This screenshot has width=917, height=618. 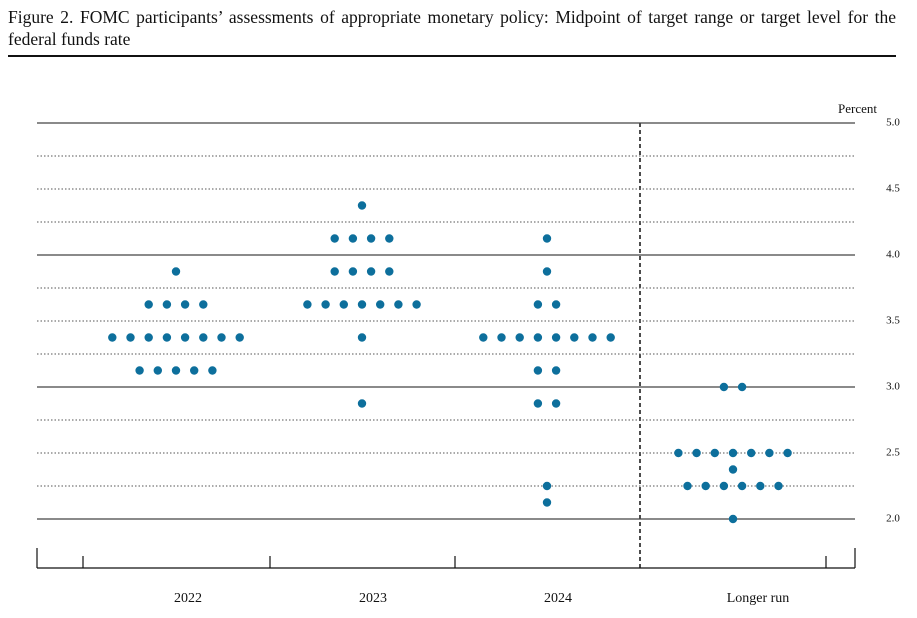 I want to click on y-tick-label: 4.5, so click(x=893, y=189).